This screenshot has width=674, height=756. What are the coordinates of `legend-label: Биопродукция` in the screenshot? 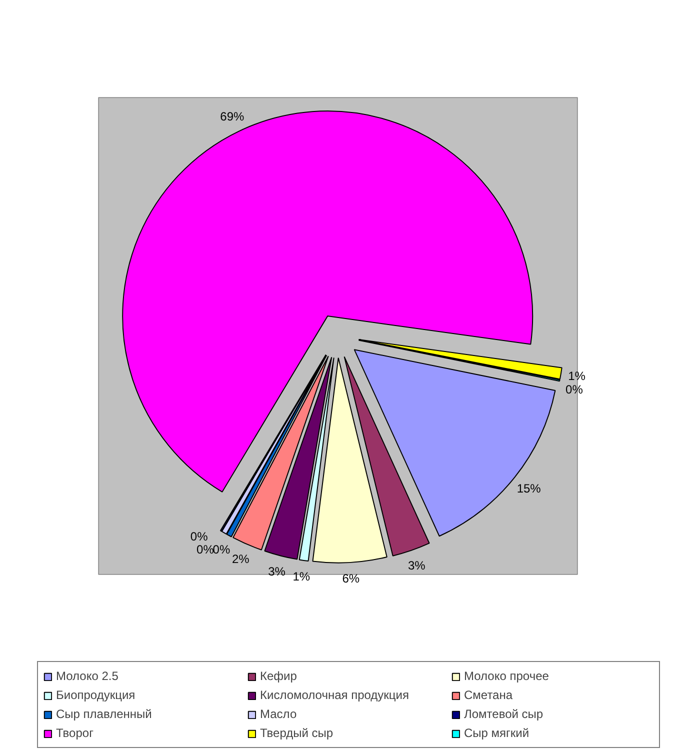 It's located at (96, 695).